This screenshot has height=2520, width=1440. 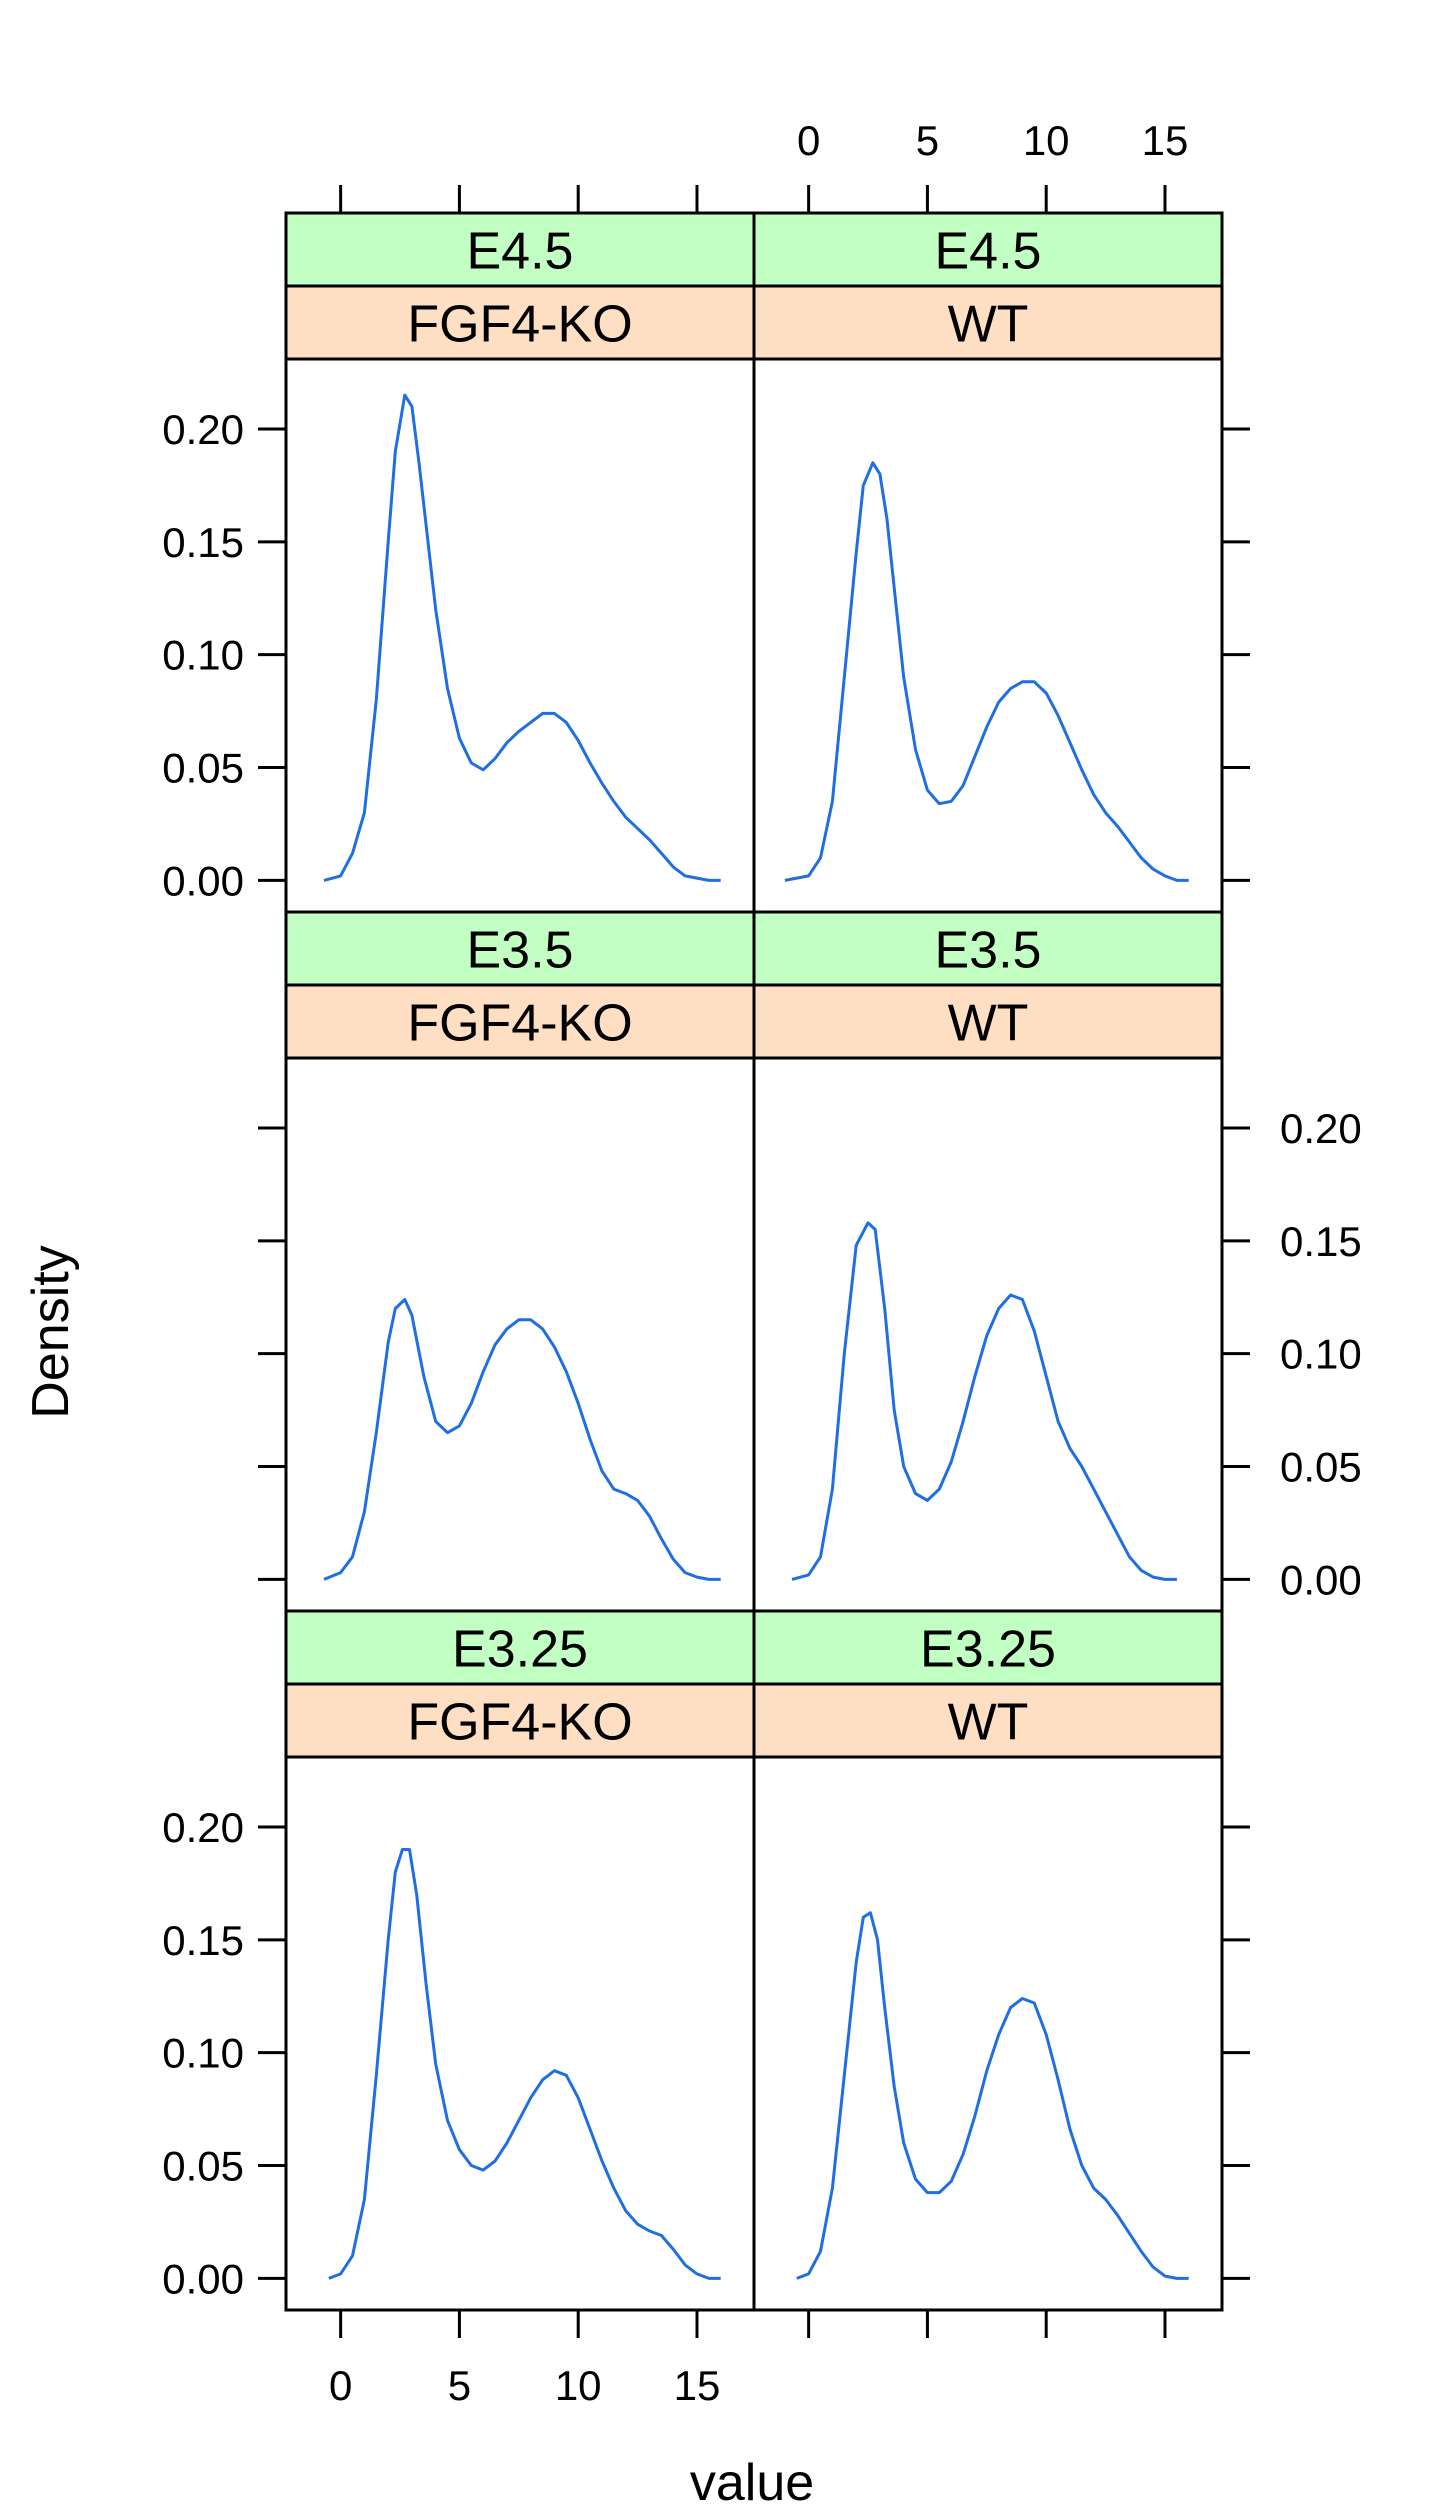 I want to click on x-axis-label: value, so click(x=752, y=2483).